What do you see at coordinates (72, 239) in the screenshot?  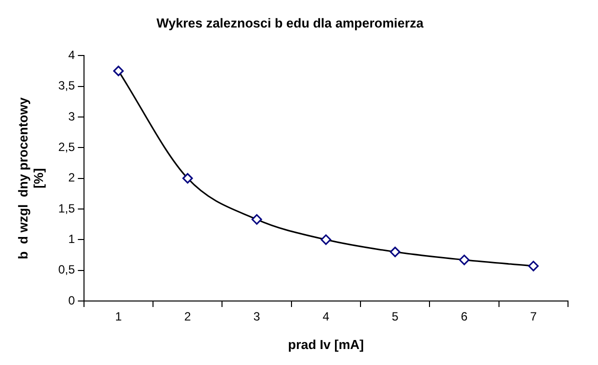 I see `y-tick-label: 1` at bounding box center [72, 239].